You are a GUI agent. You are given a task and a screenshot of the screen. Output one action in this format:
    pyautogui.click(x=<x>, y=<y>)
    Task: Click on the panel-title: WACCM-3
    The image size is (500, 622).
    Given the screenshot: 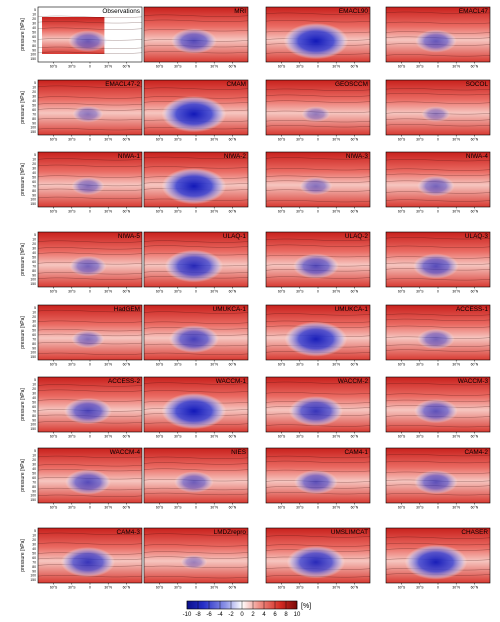 What is the action you would take?
    pyautogui.click(x=473, y=381)
    